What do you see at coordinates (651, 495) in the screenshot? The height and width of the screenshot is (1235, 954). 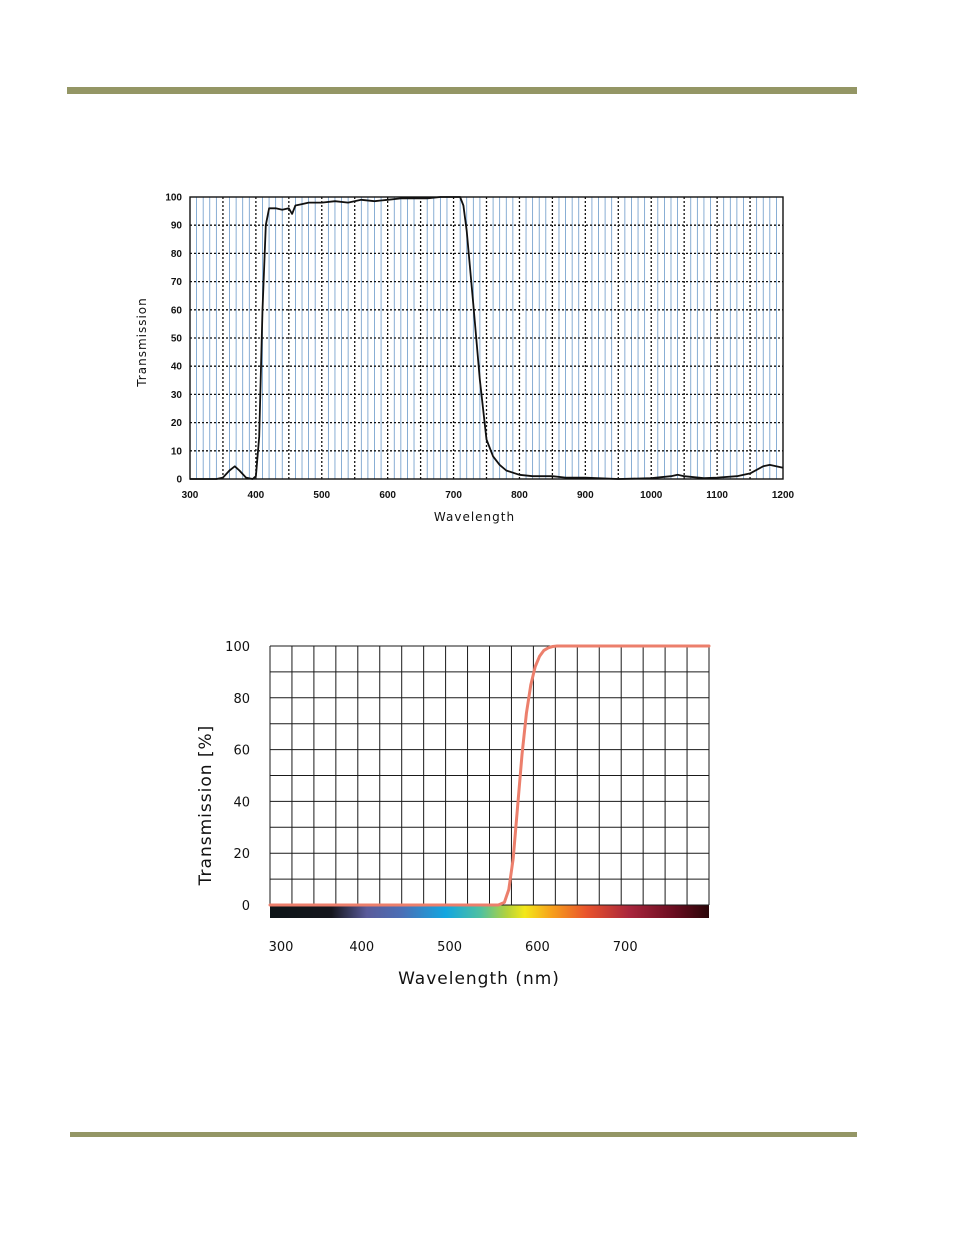 I see `x-tick-label: 1000` at bounding box center [651, 495].